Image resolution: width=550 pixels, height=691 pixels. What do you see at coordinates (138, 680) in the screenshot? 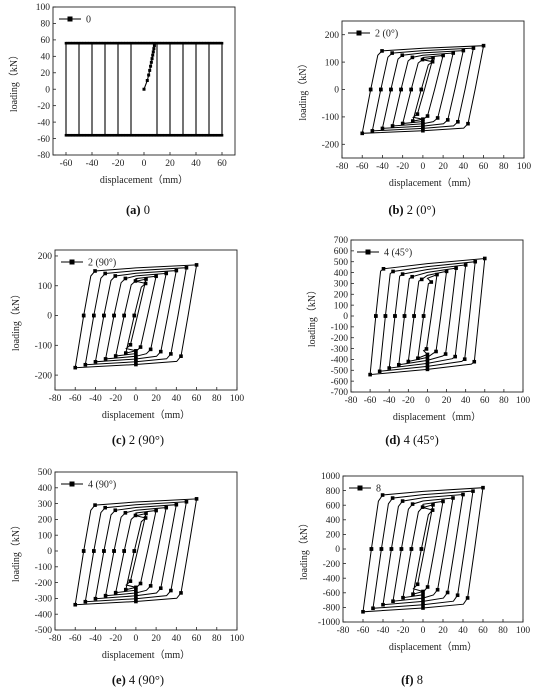
I see `caption-e: (e) 4 (90°)` at bounding box center [138, 680].